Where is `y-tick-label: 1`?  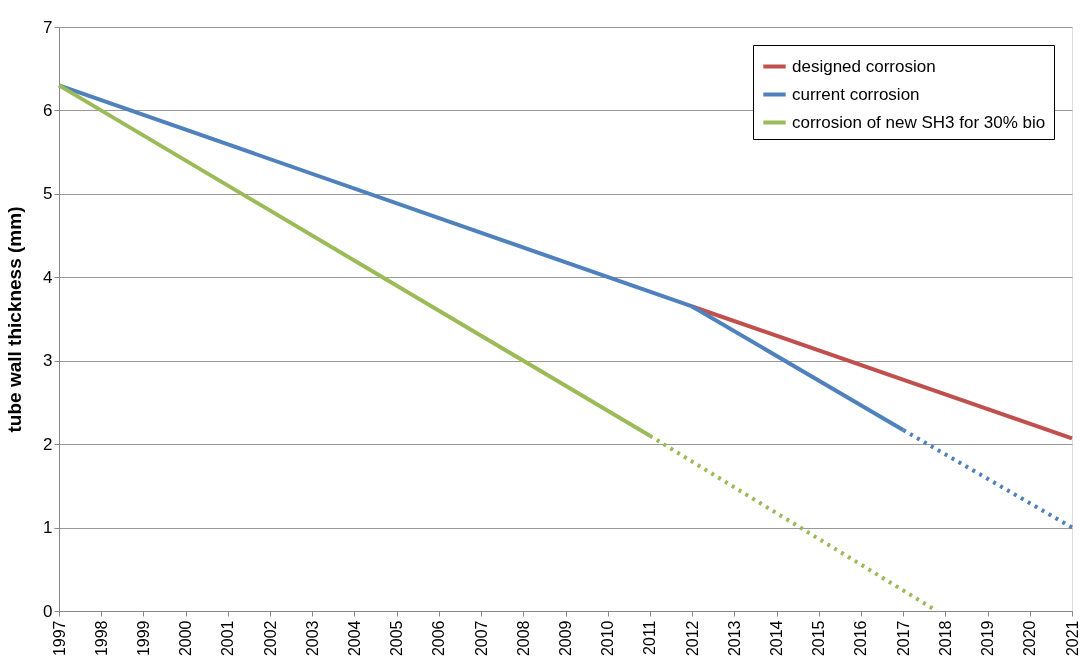 y-tick-label: 1 is located at coordinates (48, 528).